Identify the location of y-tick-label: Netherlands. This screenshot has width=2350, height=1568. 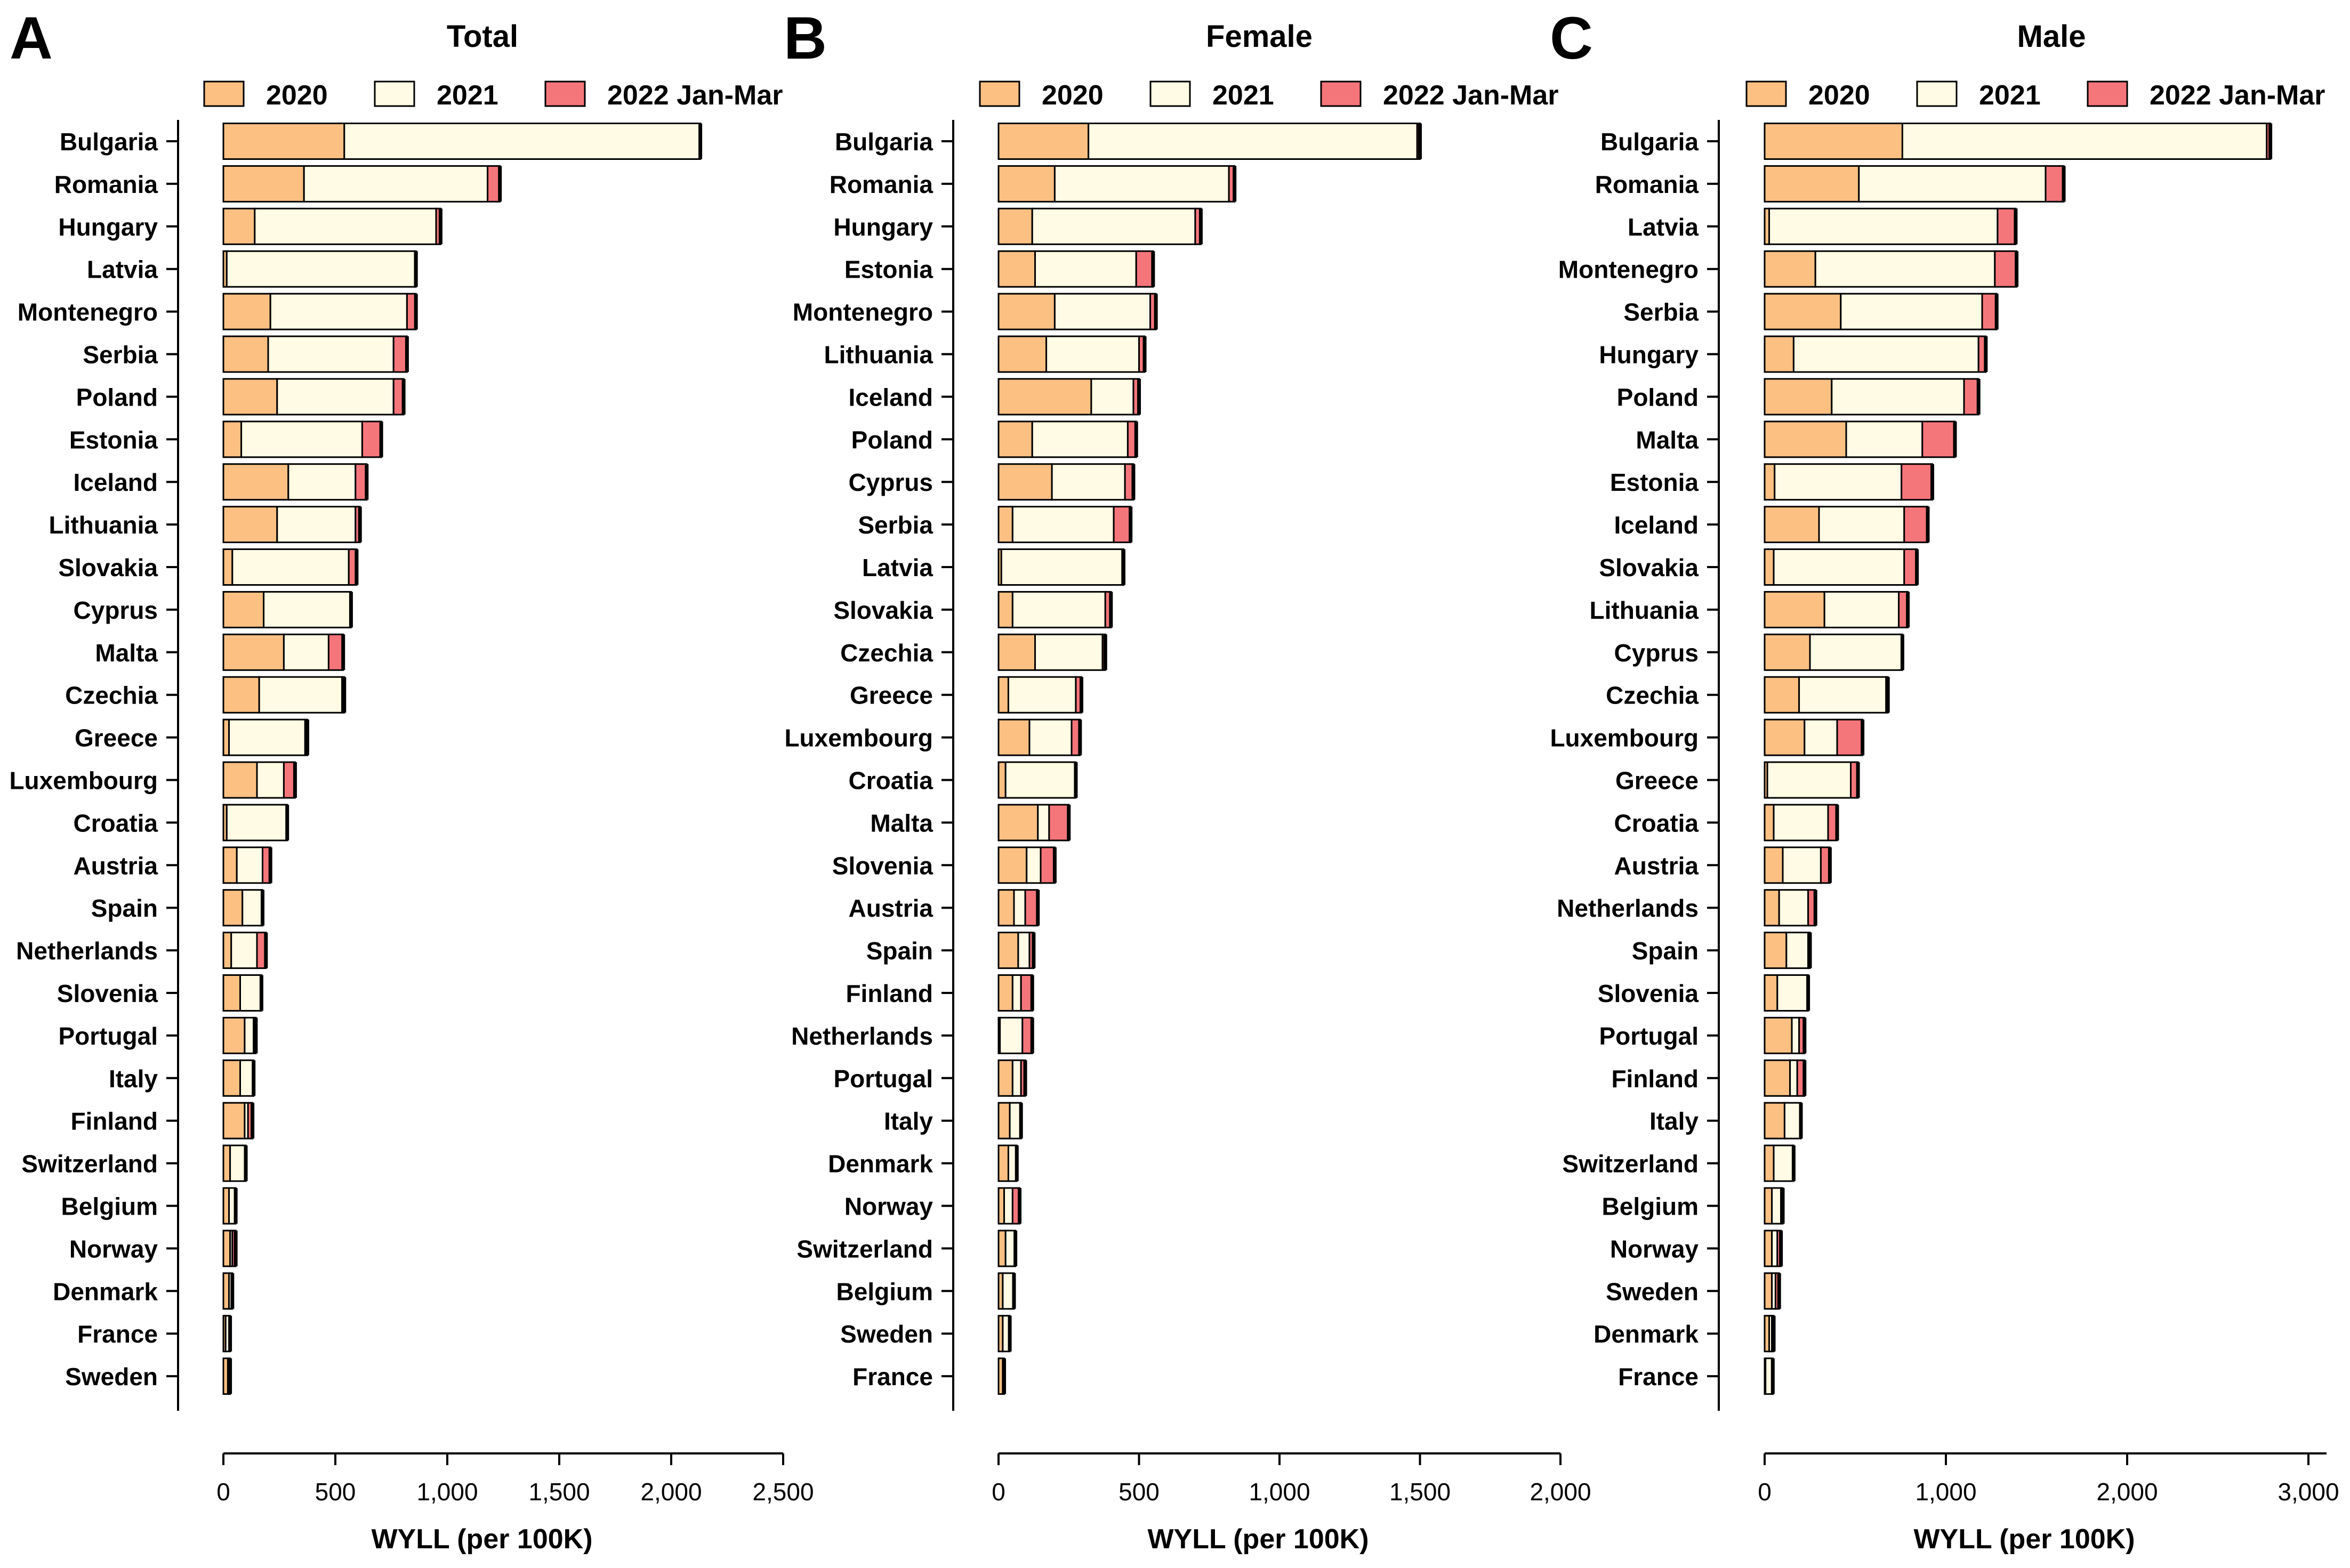
(87, 951).